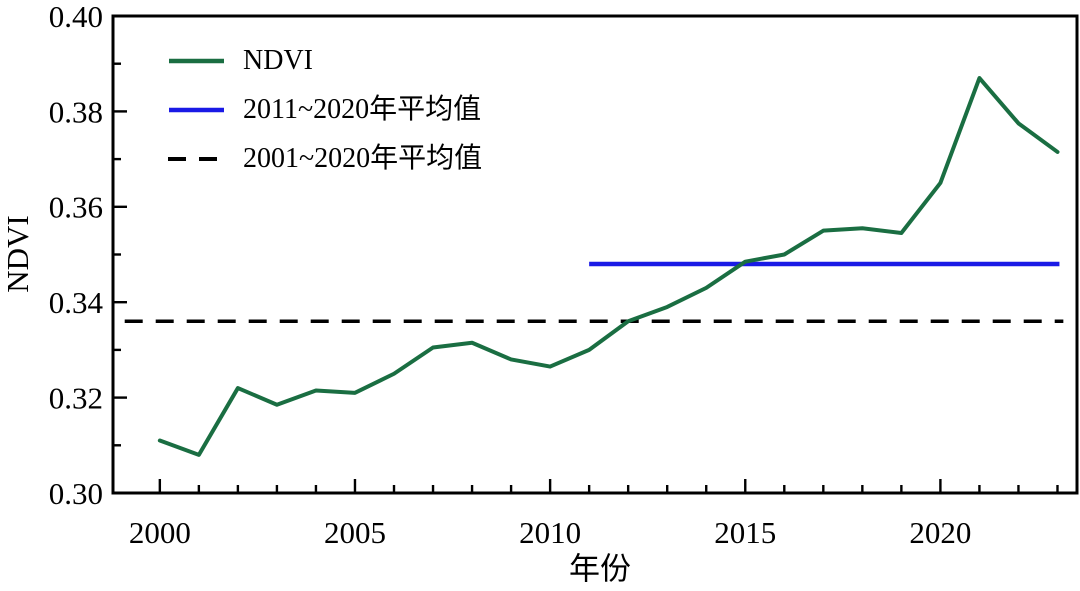 Image resolution: width=1080 pixels, height=591 pixels. Describe the element at coordinates (363, 158) in the screenshot. I see `legend-label-2001-2020-average: 2001~2020年平均值` at that location.